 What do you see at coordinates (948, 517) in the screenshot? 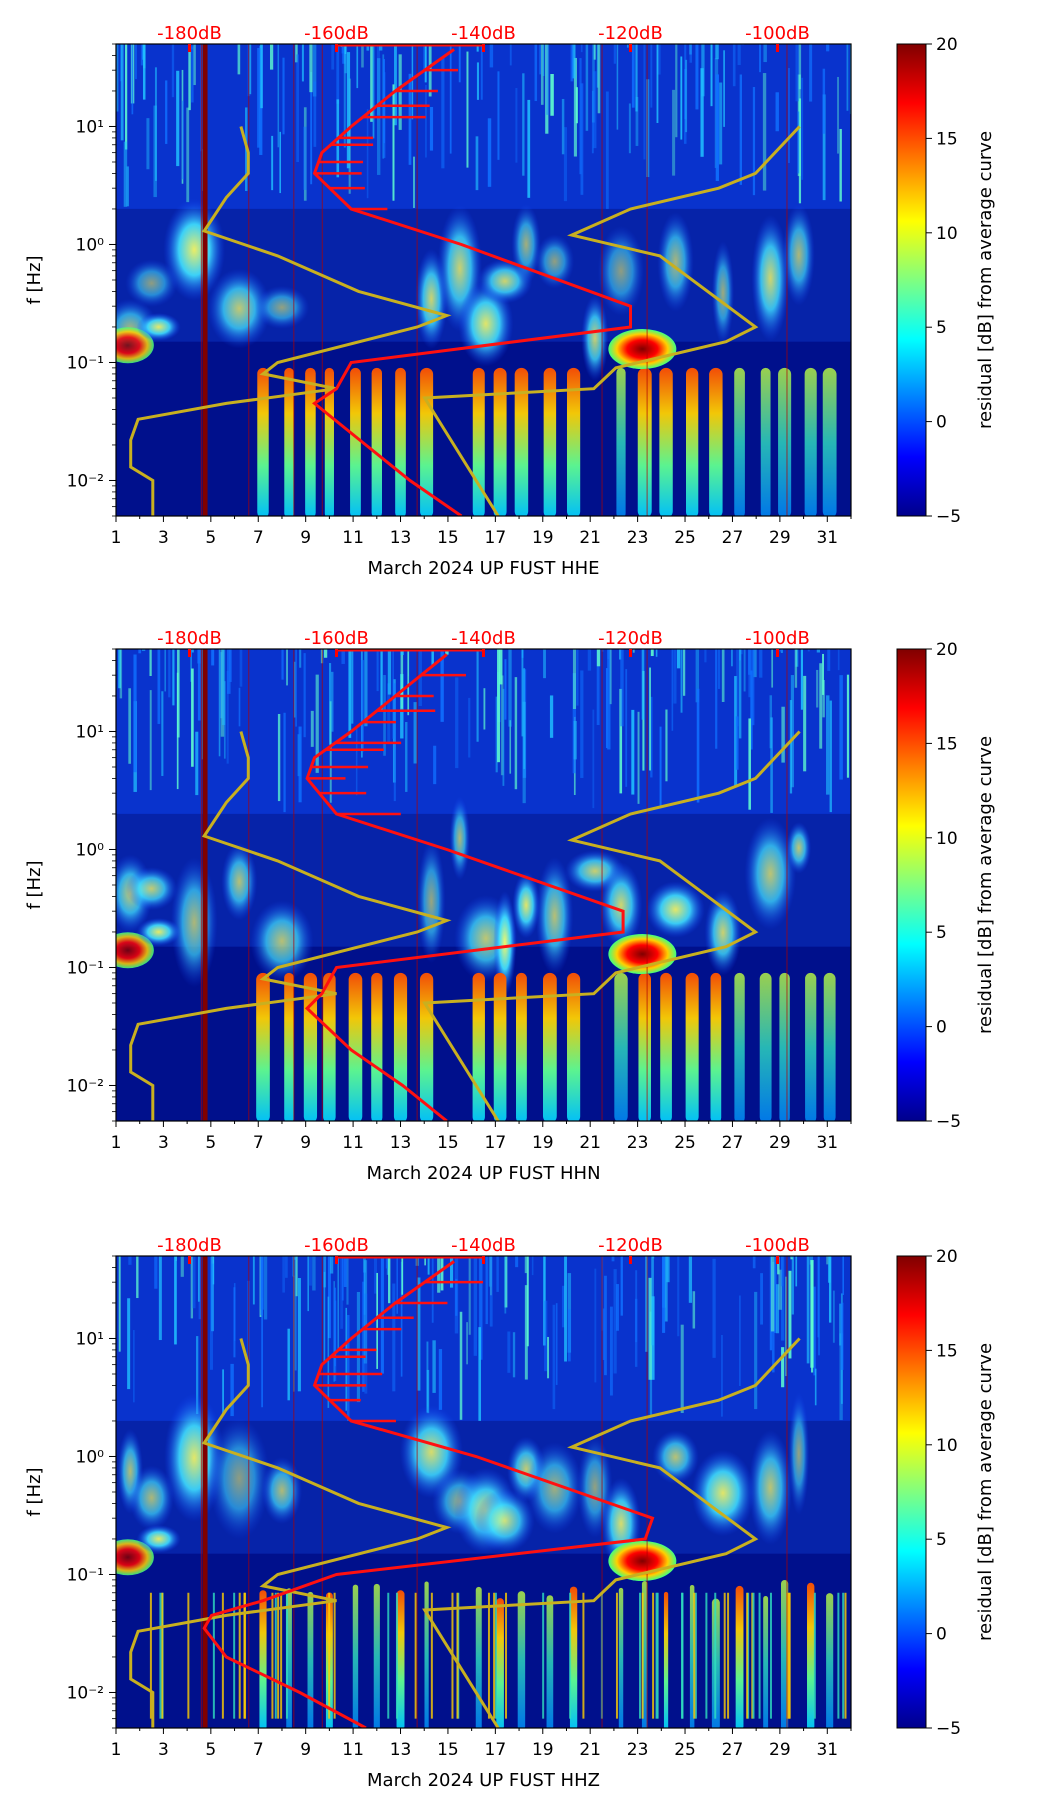
I see `colorbar-tick-label: −5` at bounding box center [948, 517].